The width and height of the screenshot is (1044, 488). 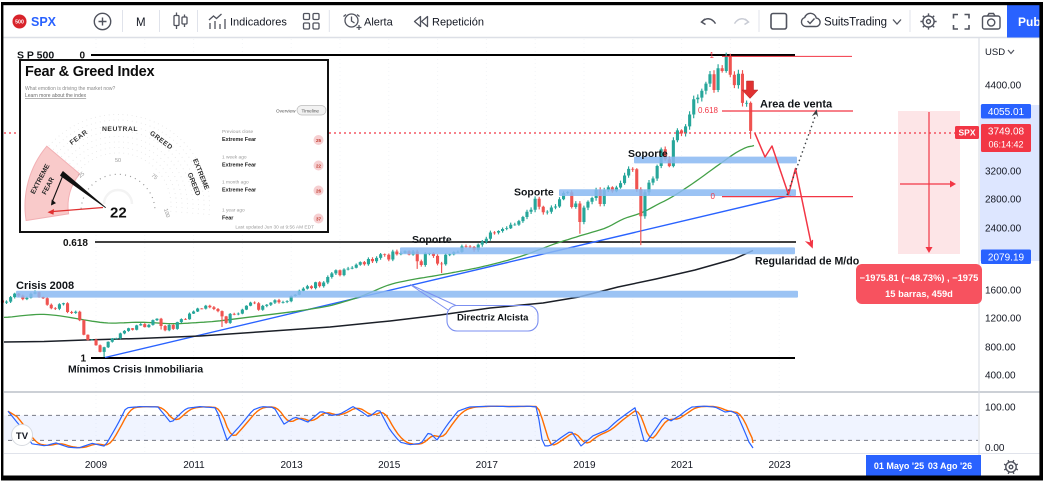 What do you see at coordinates (311, 111) in the screenshot?
I see `svg-text: Timeline` at bounding box center [311, 111].